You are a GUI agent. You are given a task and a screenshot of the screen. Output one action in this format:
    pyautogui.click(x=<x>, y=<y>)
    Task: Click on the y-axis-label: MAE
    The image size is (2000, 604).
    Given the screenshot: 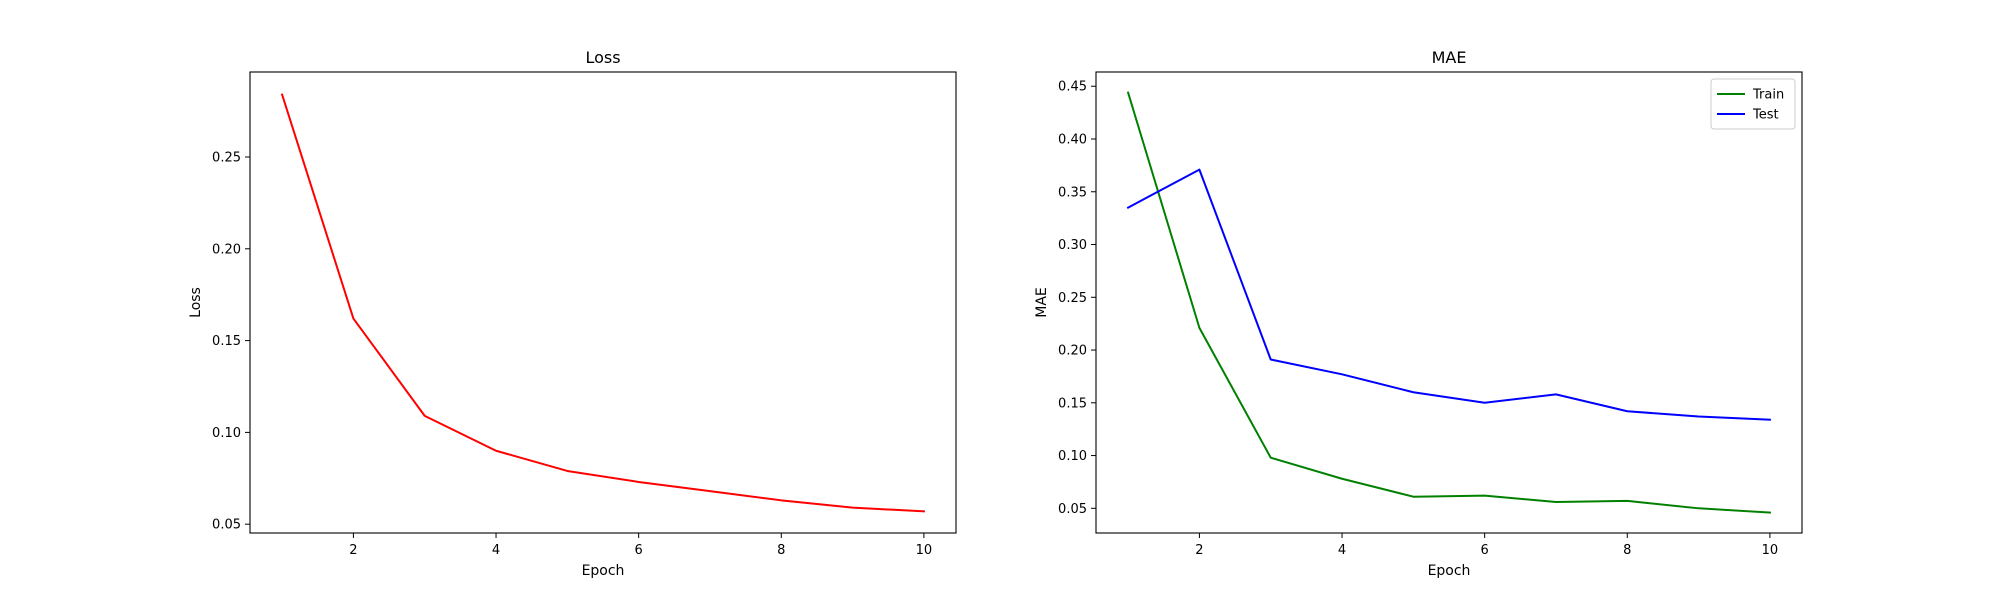 What is the action you would take?
    pyautogui.click(x=1042, y=302)
    